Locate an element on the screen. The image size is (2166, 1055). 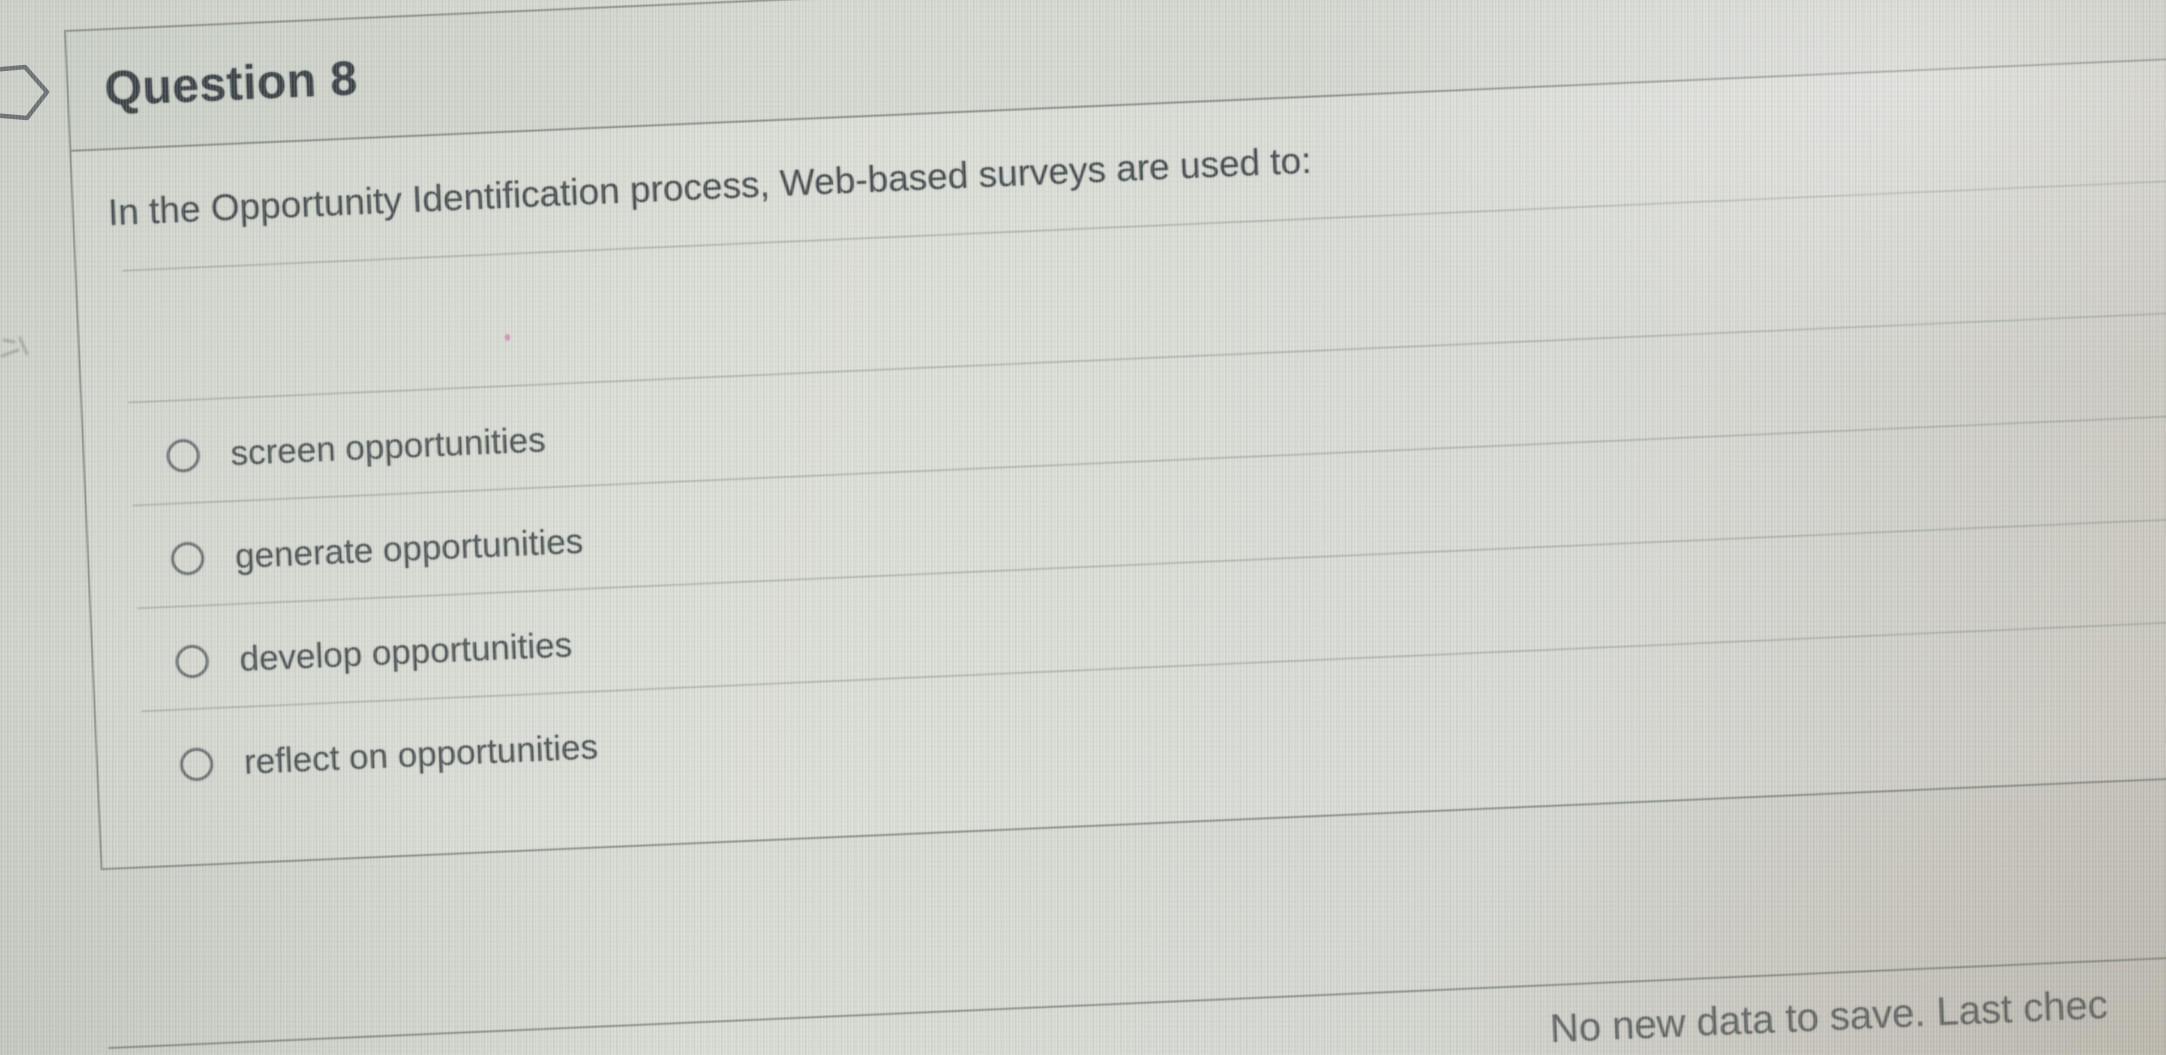
faint-artifact is located at coordinates (14, 347).